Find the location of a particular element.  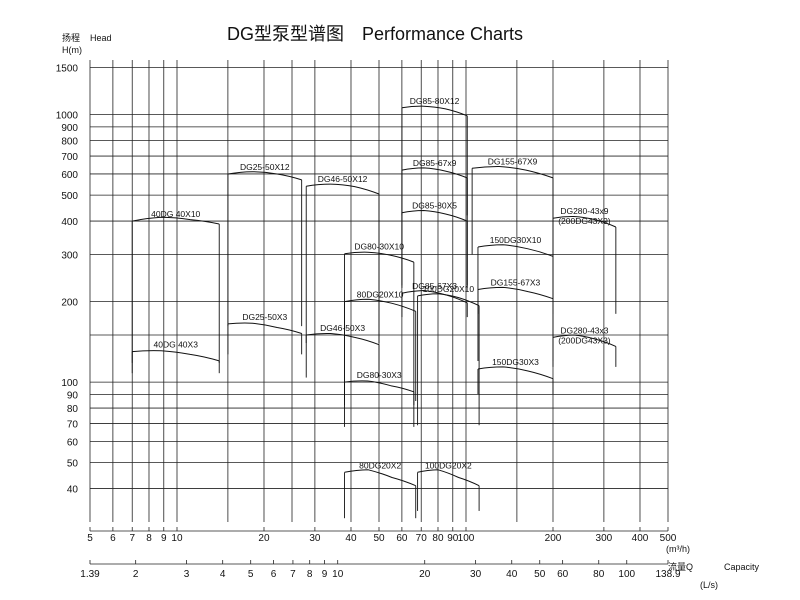

pump-sub-label: (200DG43X3) is located at coordinates (584, 340).